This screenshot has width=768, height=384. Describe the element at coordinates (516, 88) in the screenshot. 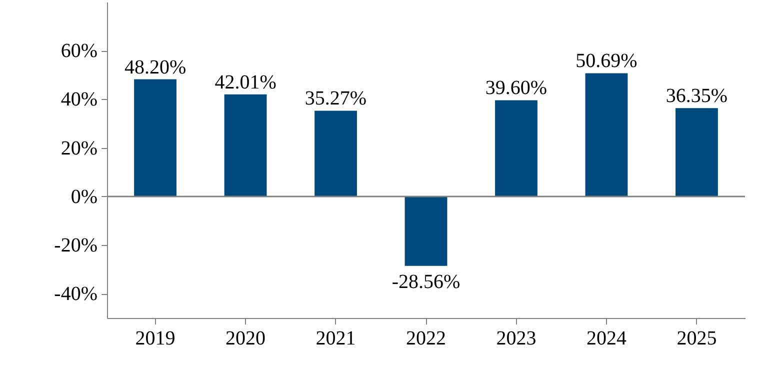

I see `data-label: 39.60%` at that location.